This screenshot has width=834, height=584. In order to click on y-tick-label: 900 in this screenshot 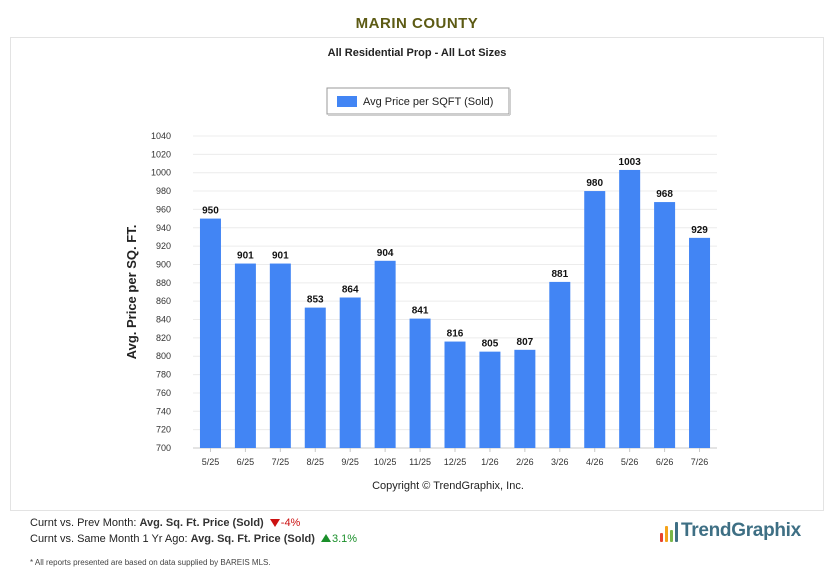, I will do `click(163, 264)`.